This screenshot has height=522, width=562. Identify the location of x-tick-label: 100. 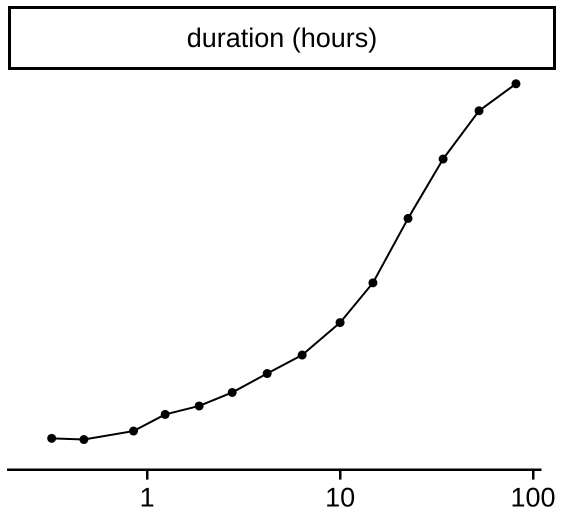
(533, 497).